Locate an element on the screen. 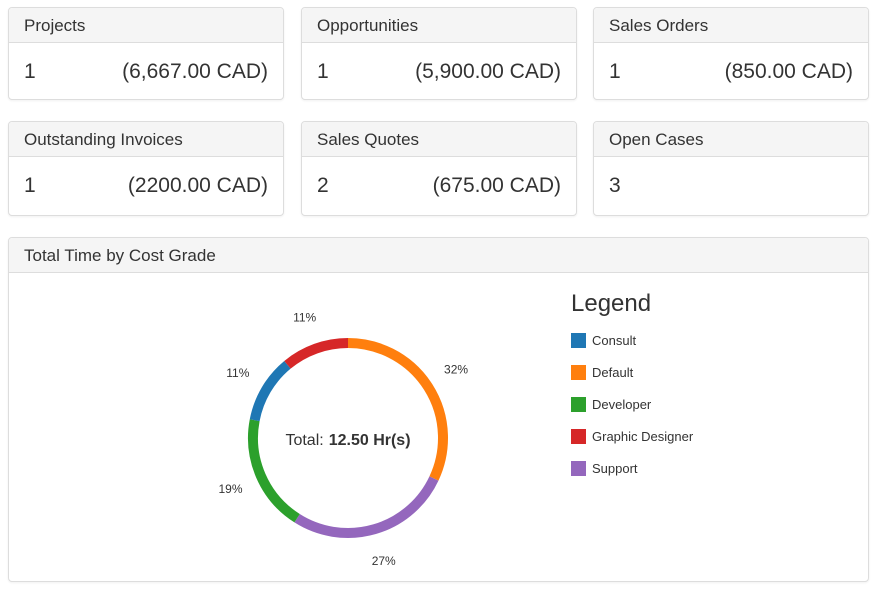  legend-item-graphic-designer: Graphic Designer is located at coordinates (632, 436).